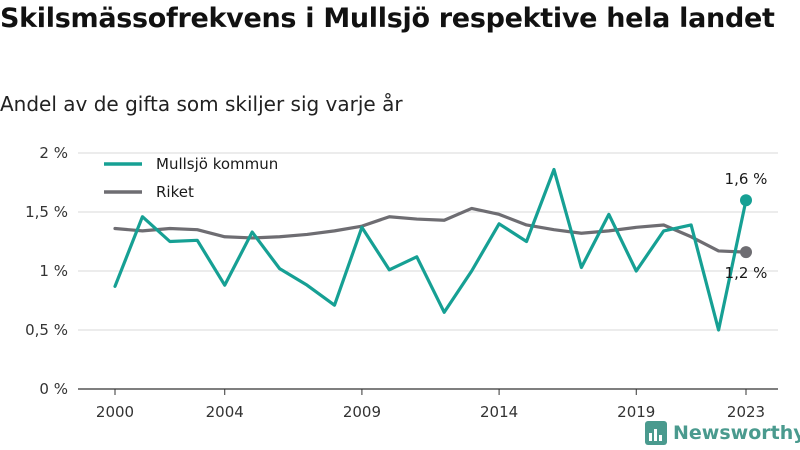  What do you see at coordinates (656, 433) in the screenshot?
I see `newsworthy-logo-icon` at bounding box center [656, 433].